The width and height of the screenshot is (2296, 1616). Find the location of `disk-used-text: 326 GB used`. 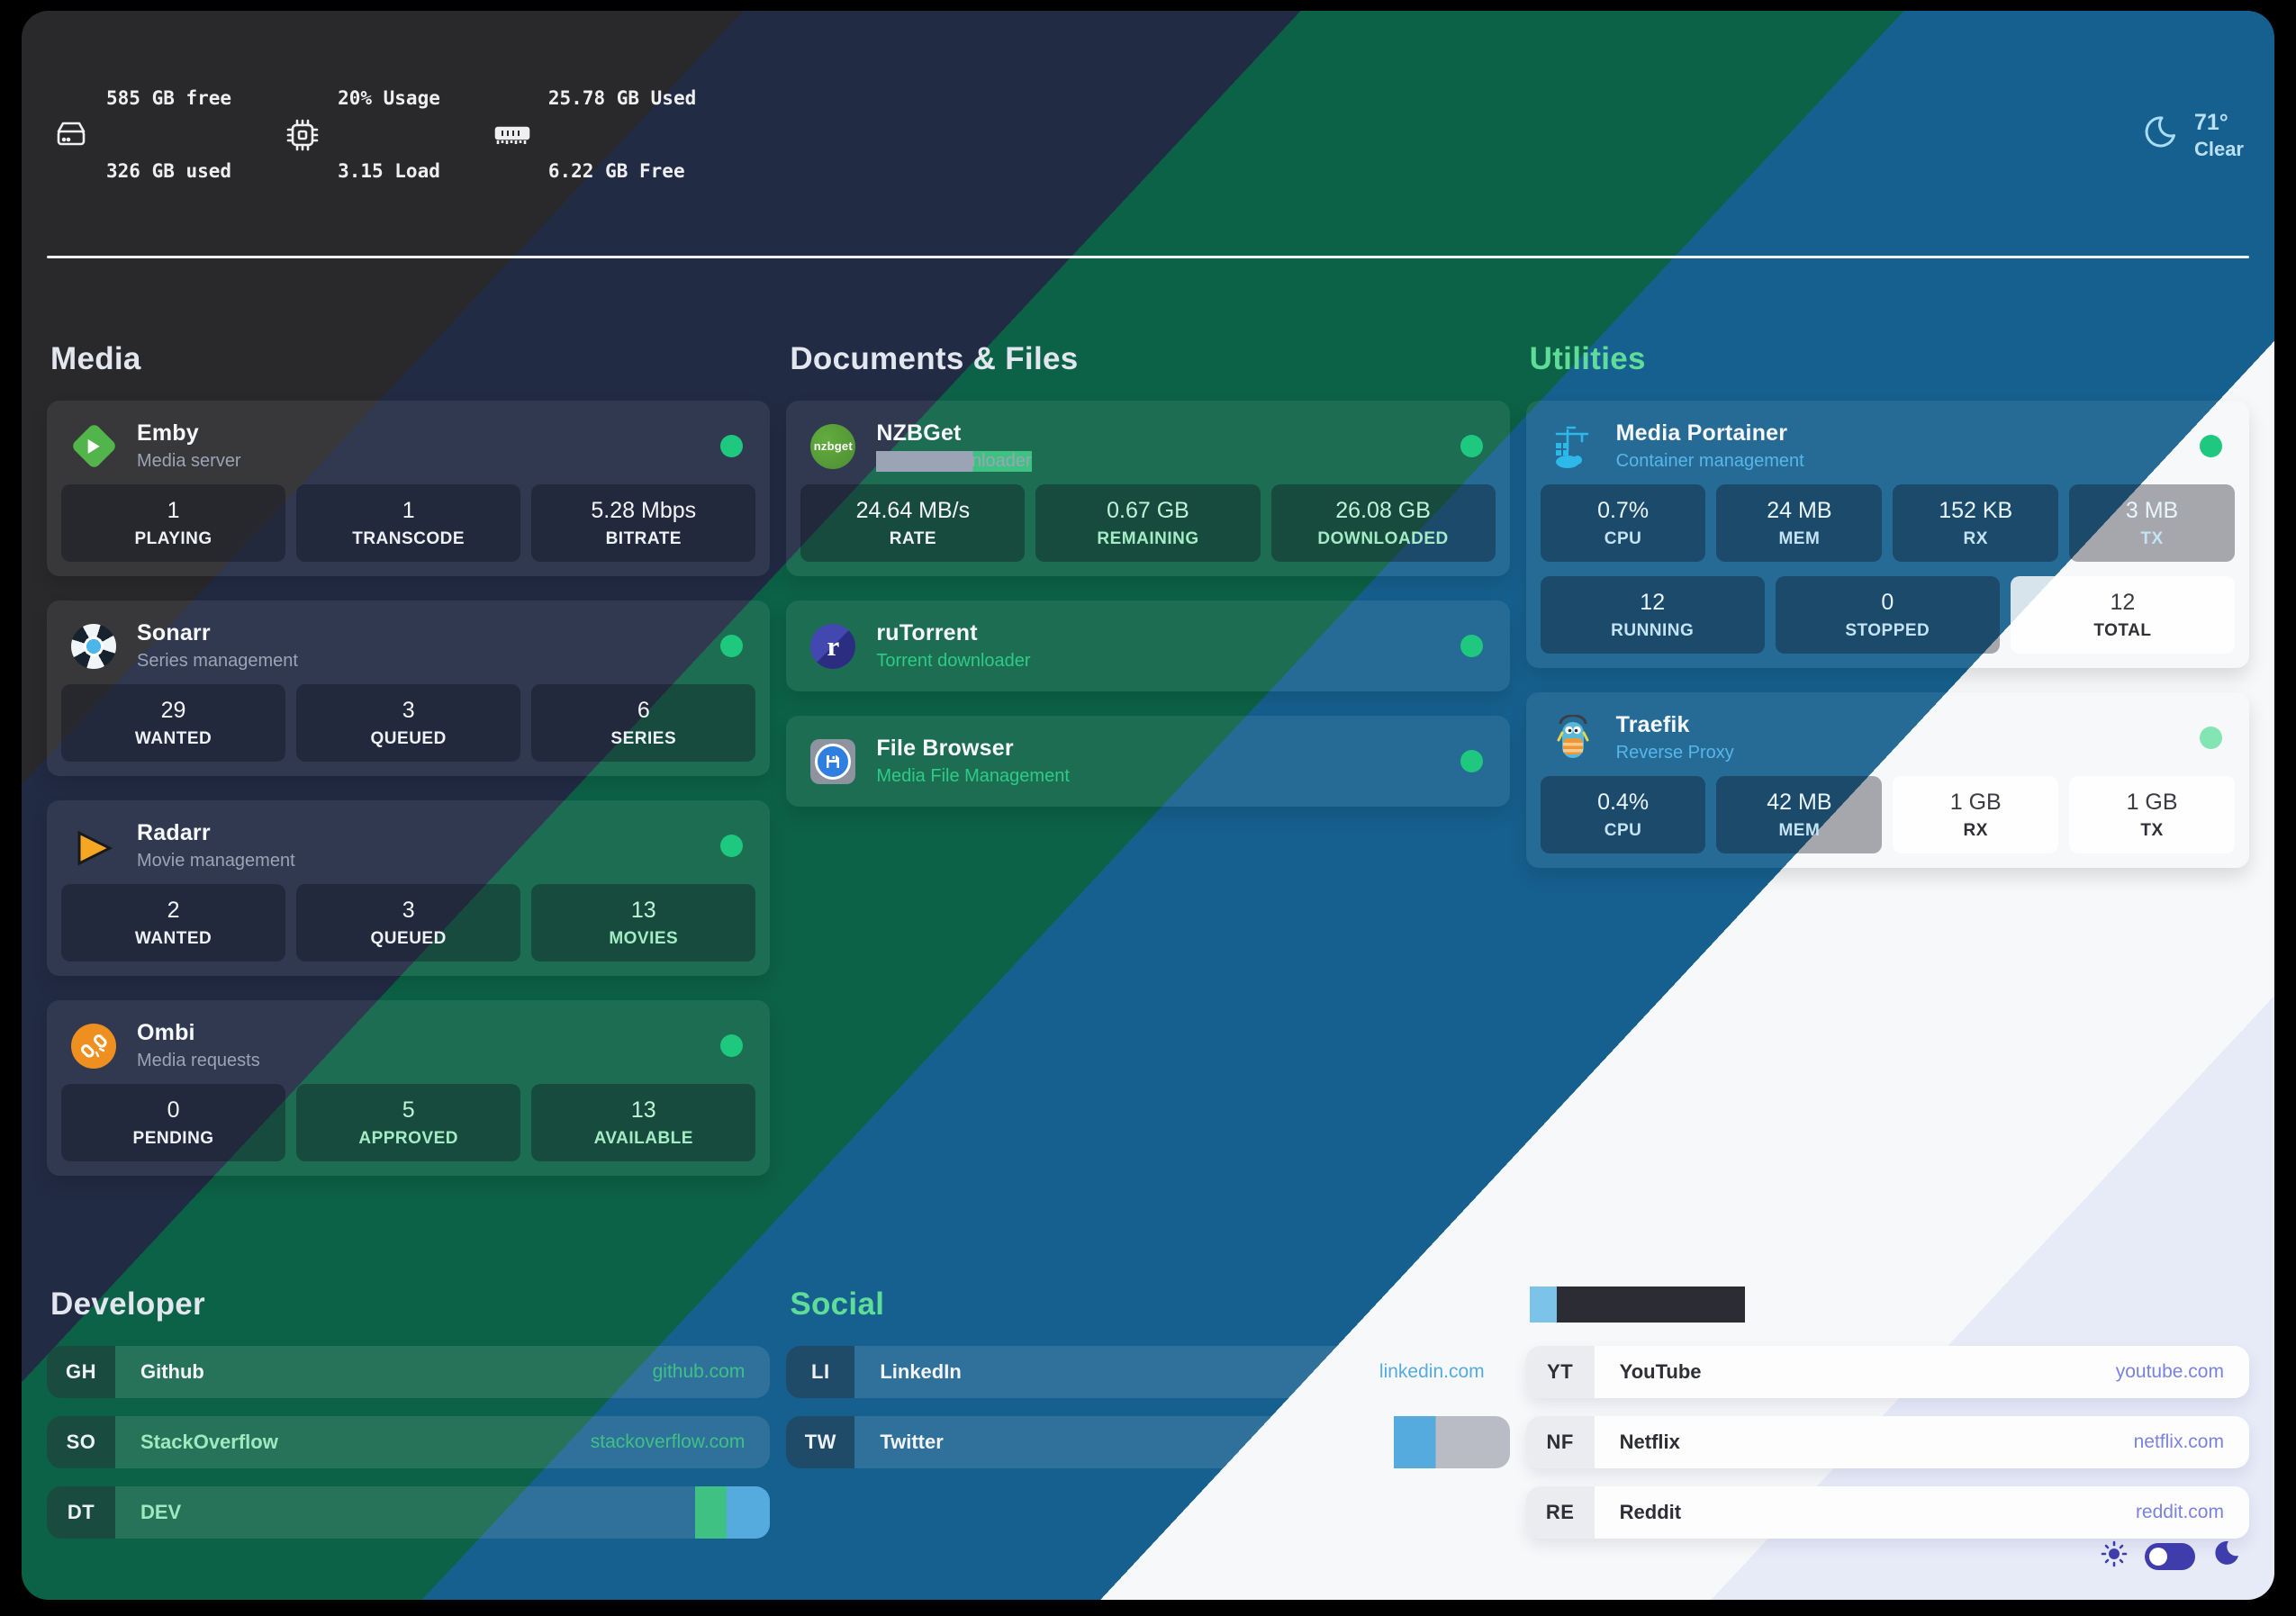

disk-used-text: 326 GB used is located at coordinates (169, 171).